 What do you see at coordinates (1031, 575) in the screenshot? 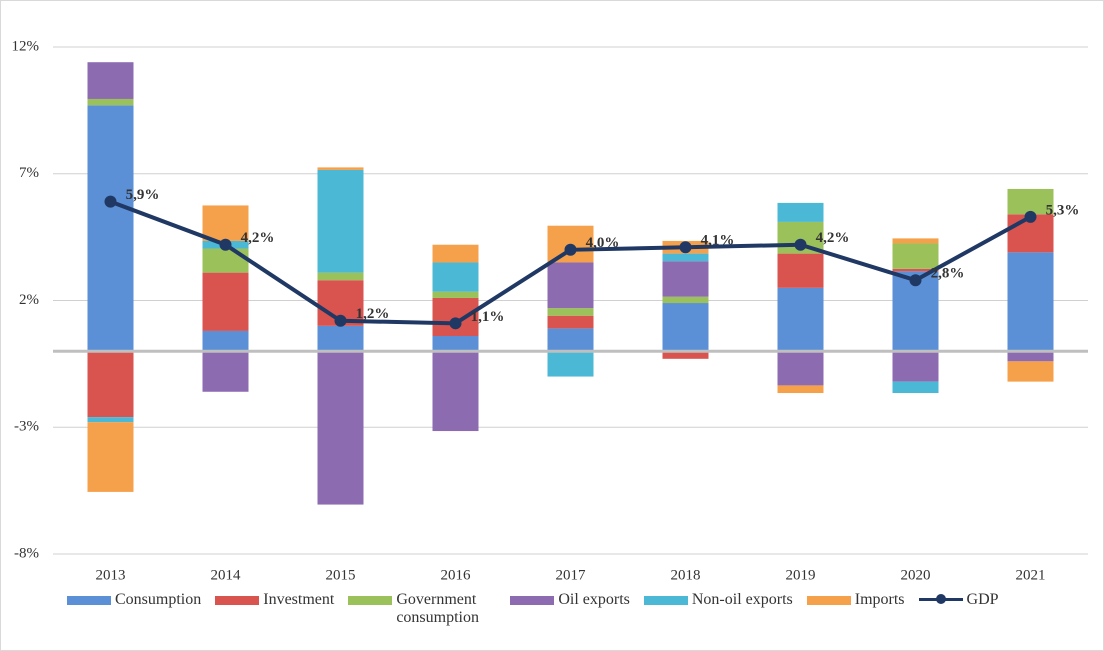
I see `x-tick-label: 2021` at bounding box center [1031, 575].